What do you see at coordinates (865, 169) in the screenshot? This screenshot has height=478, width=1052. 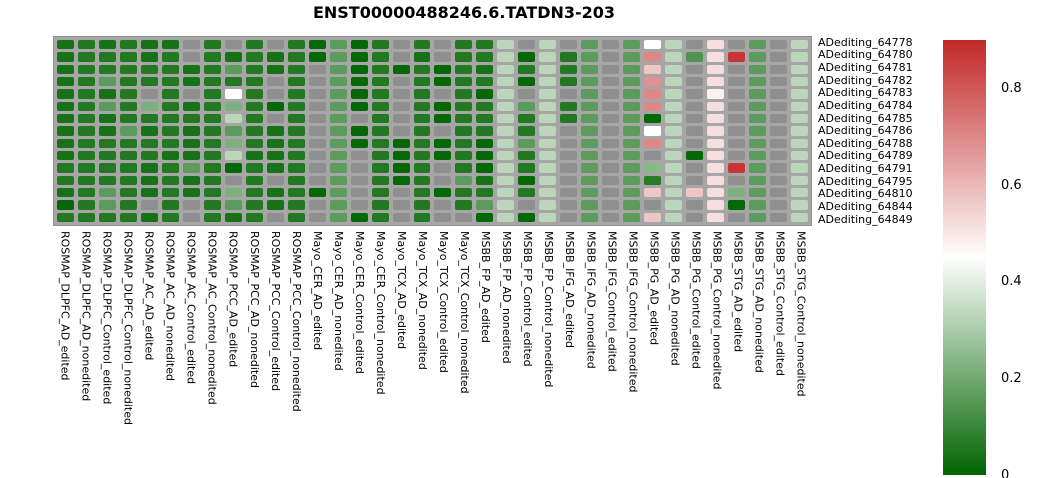 I see `row-label: ADediting_64791` at bounding box center [865, 169].